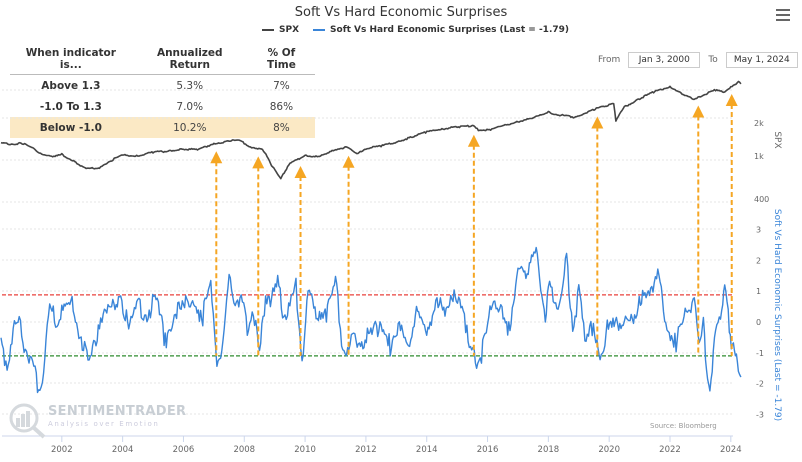 Image resolution: width=802 pixels, height=462 pixels. Describe the element at coordinates (760, 353) in the screenshot. I see `surprises-axis-tick-label: -1` at that location.